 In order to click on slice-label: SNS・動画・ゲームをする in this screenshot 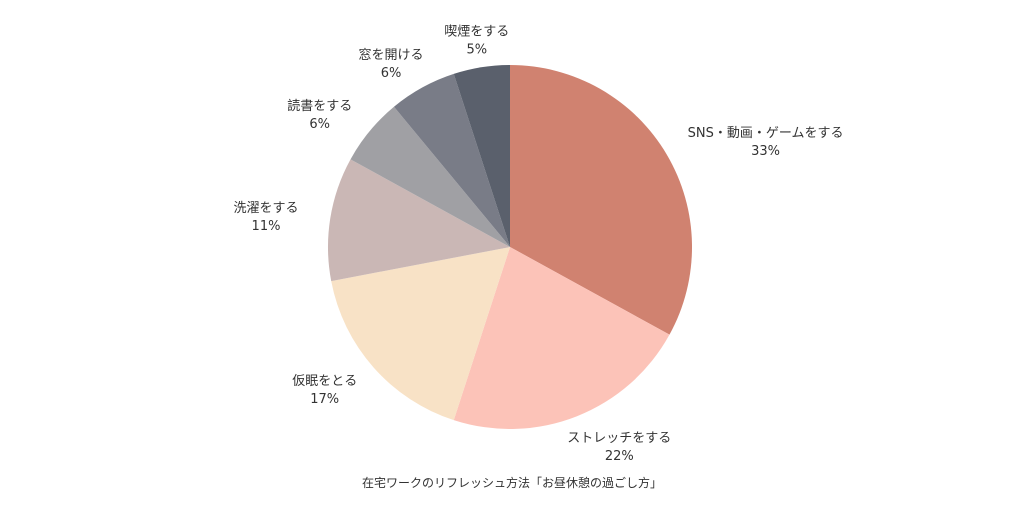, I will do `click(766, 133)`.